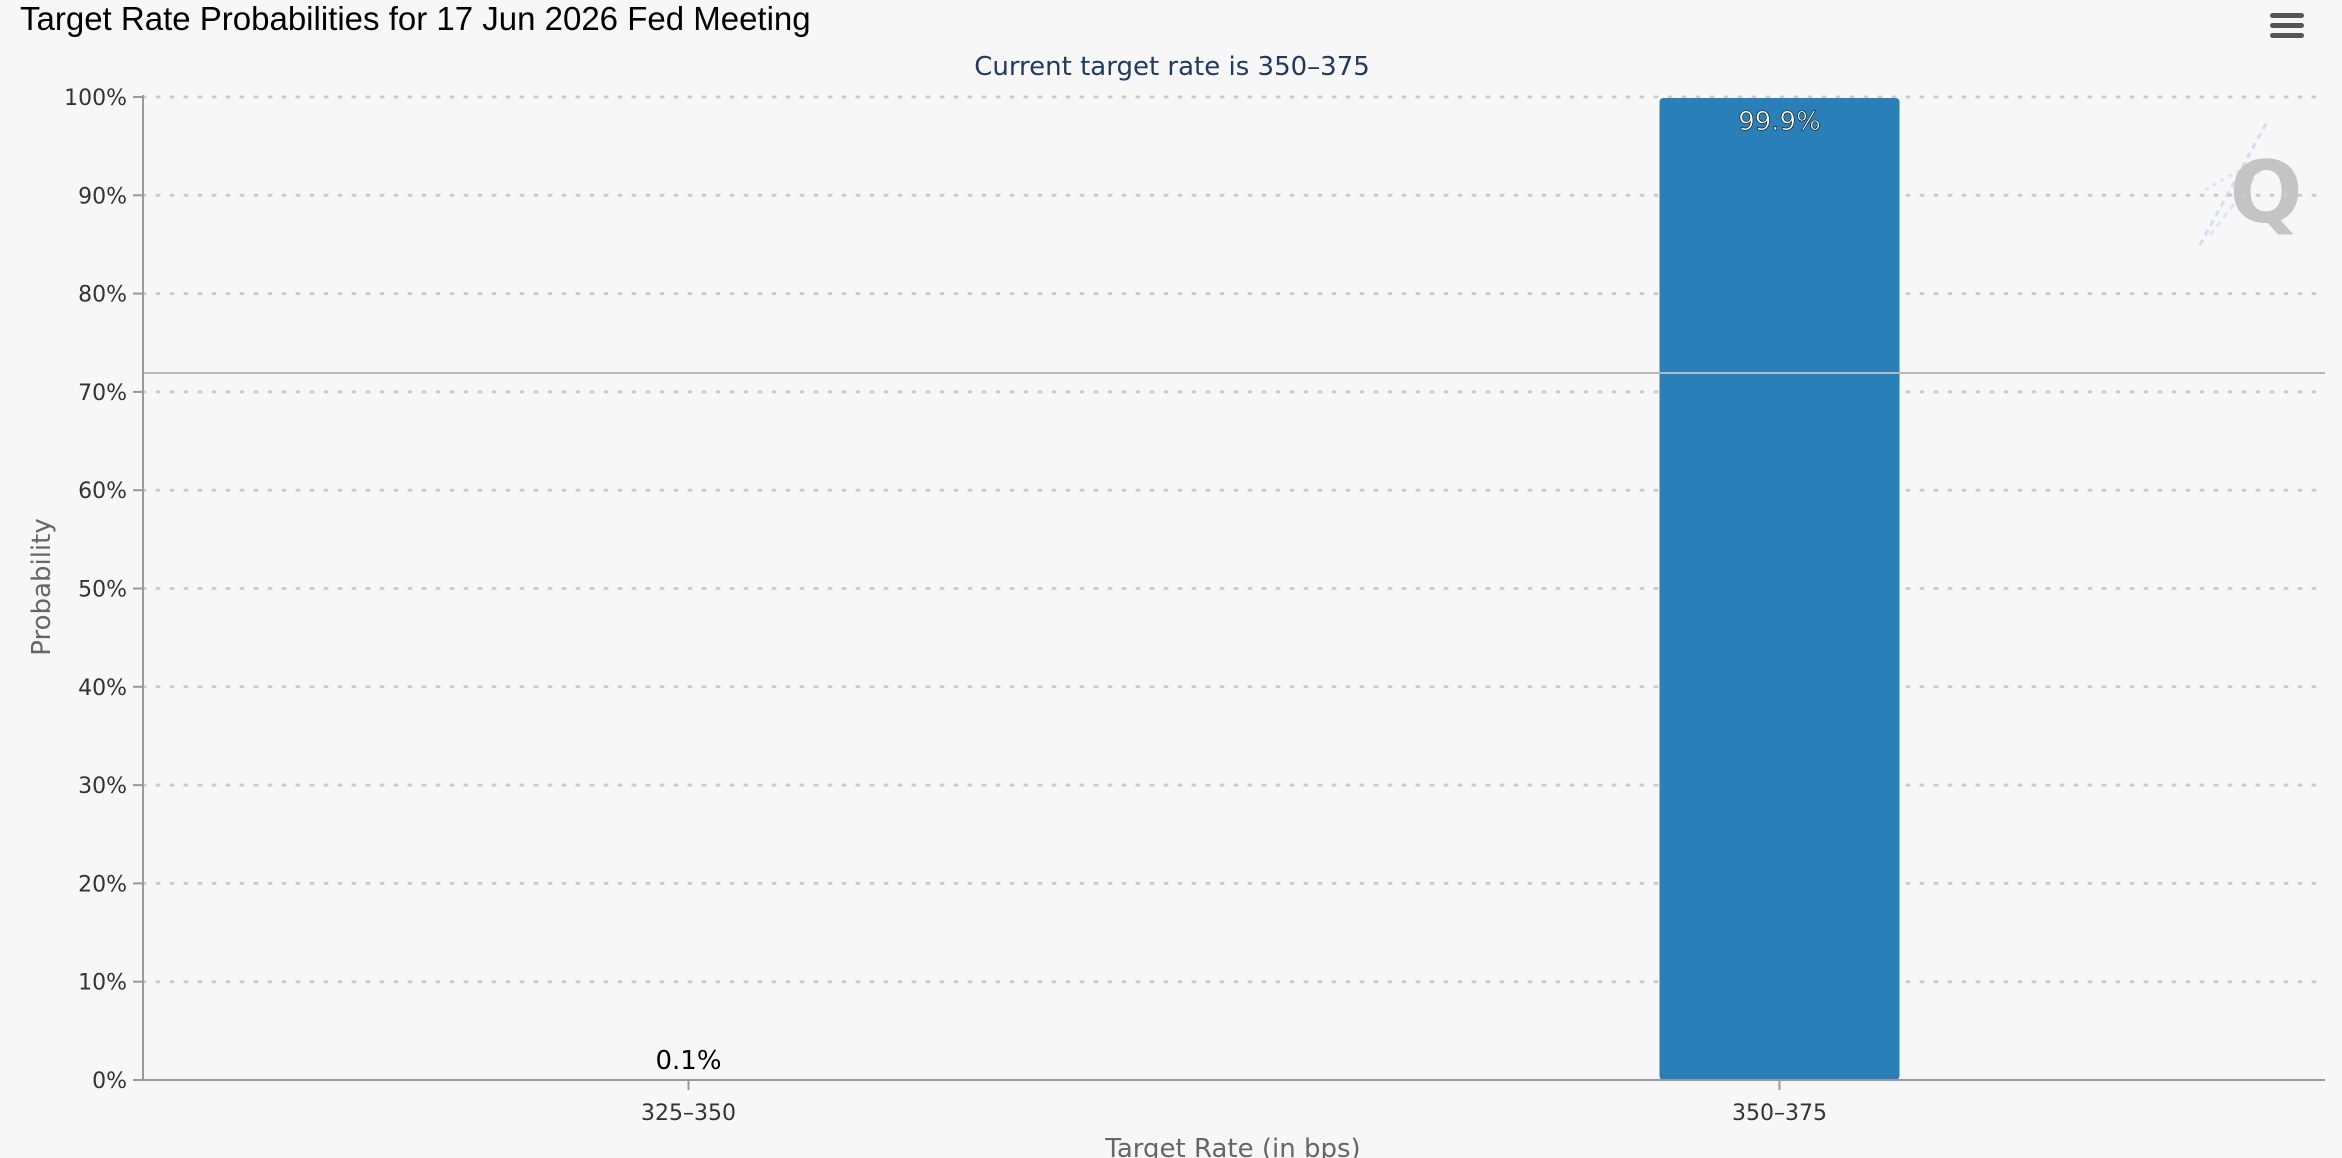 The image size is (2342, 1158). Describe the element at coordinates (102, 983) in the screenshot. I see `y-tick-label: 10%` at that location.